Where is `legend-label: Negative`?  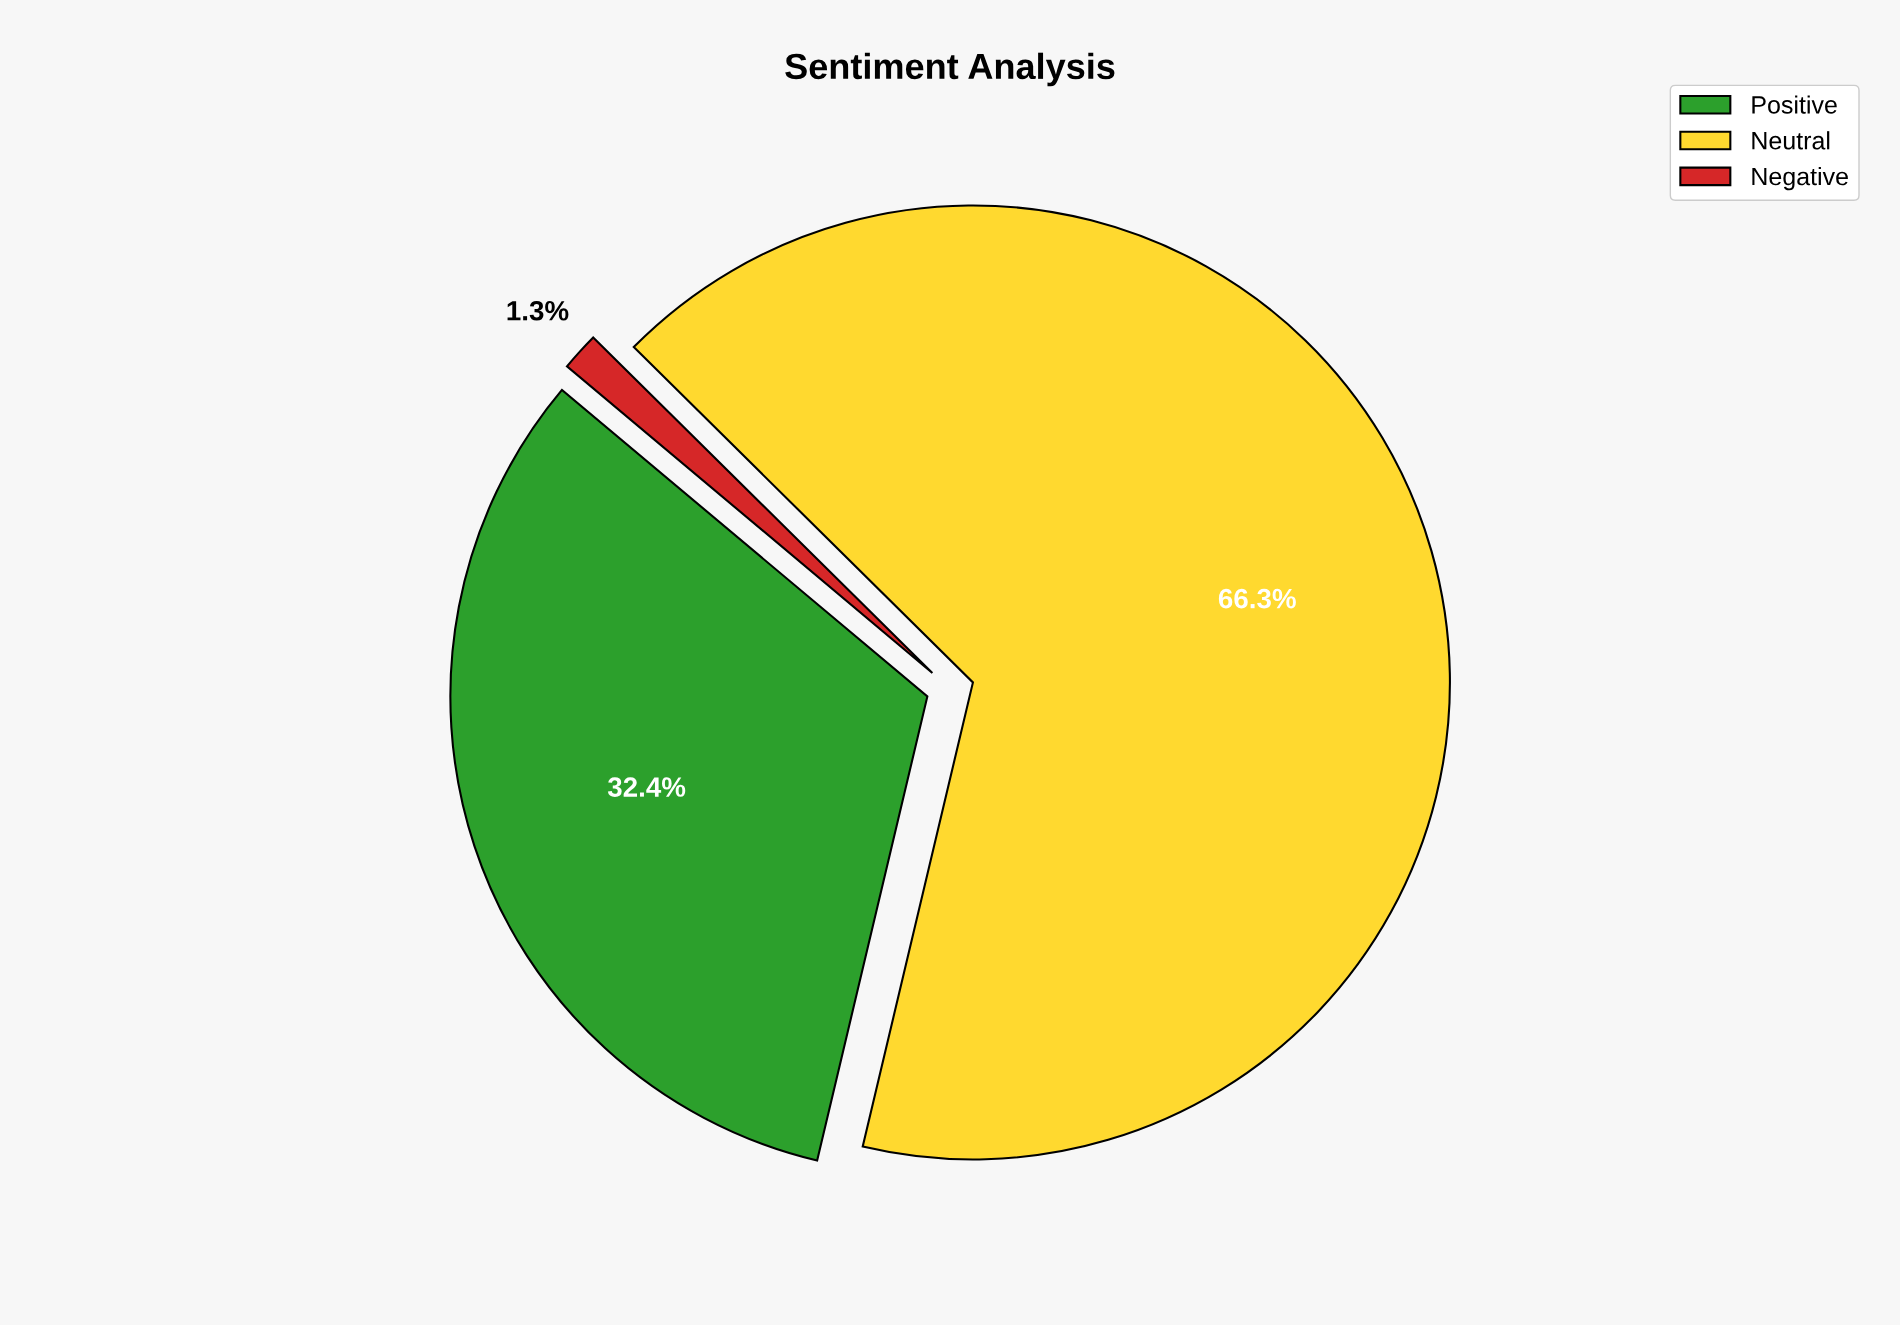
legend-label: Negative is located at coordinates (1800, 178).